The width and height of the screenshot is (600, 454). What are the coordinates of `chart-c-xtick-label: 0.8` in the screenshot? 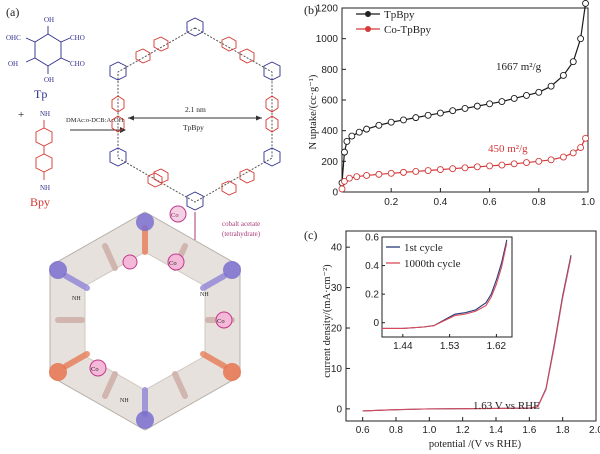 It's located at (396, 430).